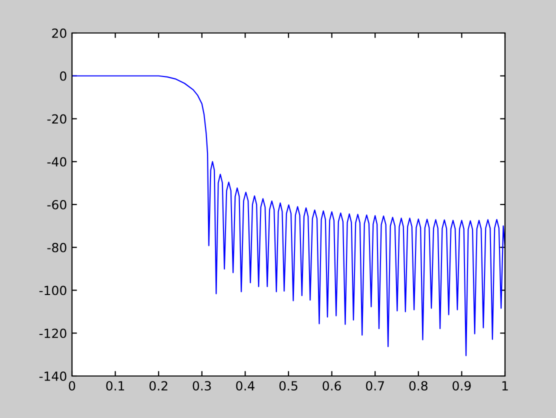 This screenshot has height=418, width=556. What do you see at coordinates (63, 76) in the screenshot?
I see `y-tick-label: 0` at bounding box center [63, 76].